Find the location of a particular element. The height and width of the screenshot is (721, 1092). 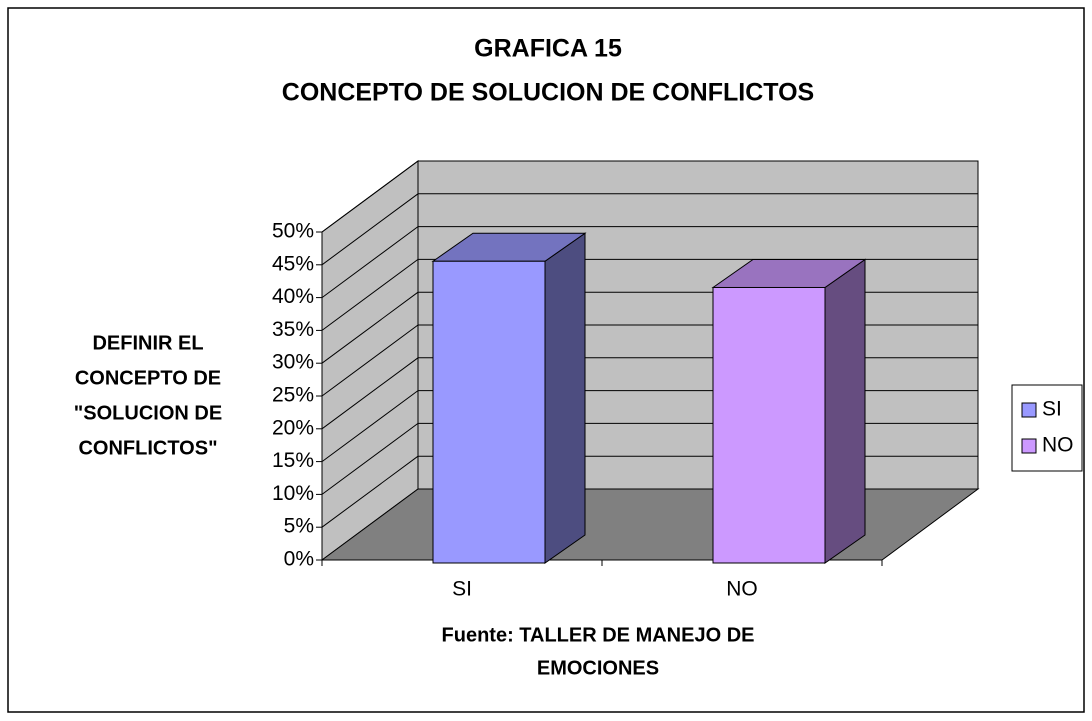

y-axis-label: CONFLICTOS" is located at coordinates (147, 448).